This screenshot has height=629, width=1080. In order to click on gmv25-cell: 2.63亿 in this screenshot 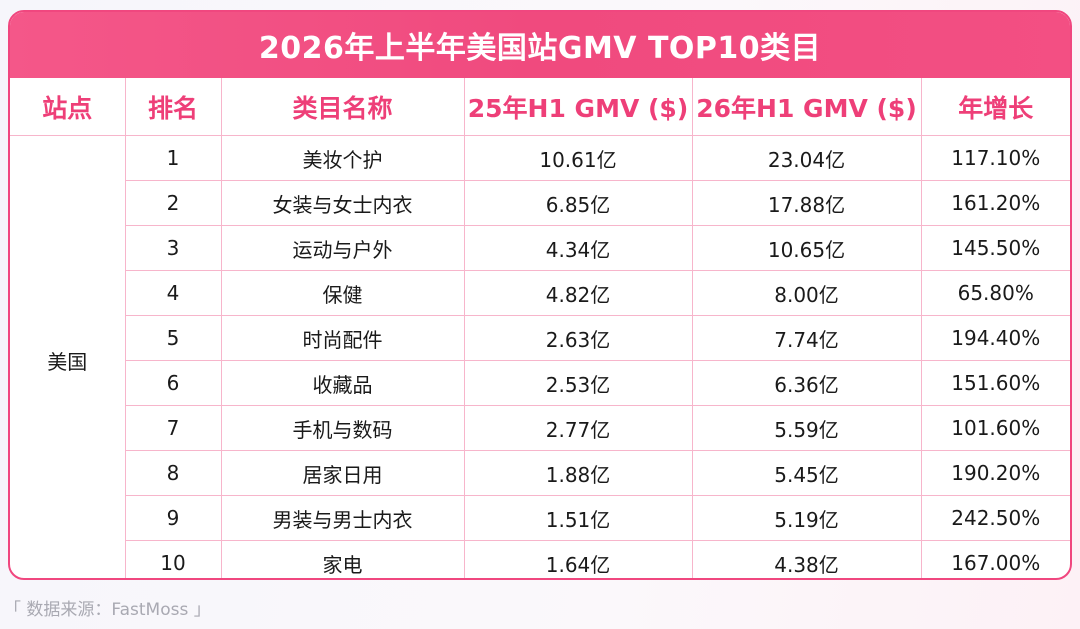, I will do `click(578, 338)`.